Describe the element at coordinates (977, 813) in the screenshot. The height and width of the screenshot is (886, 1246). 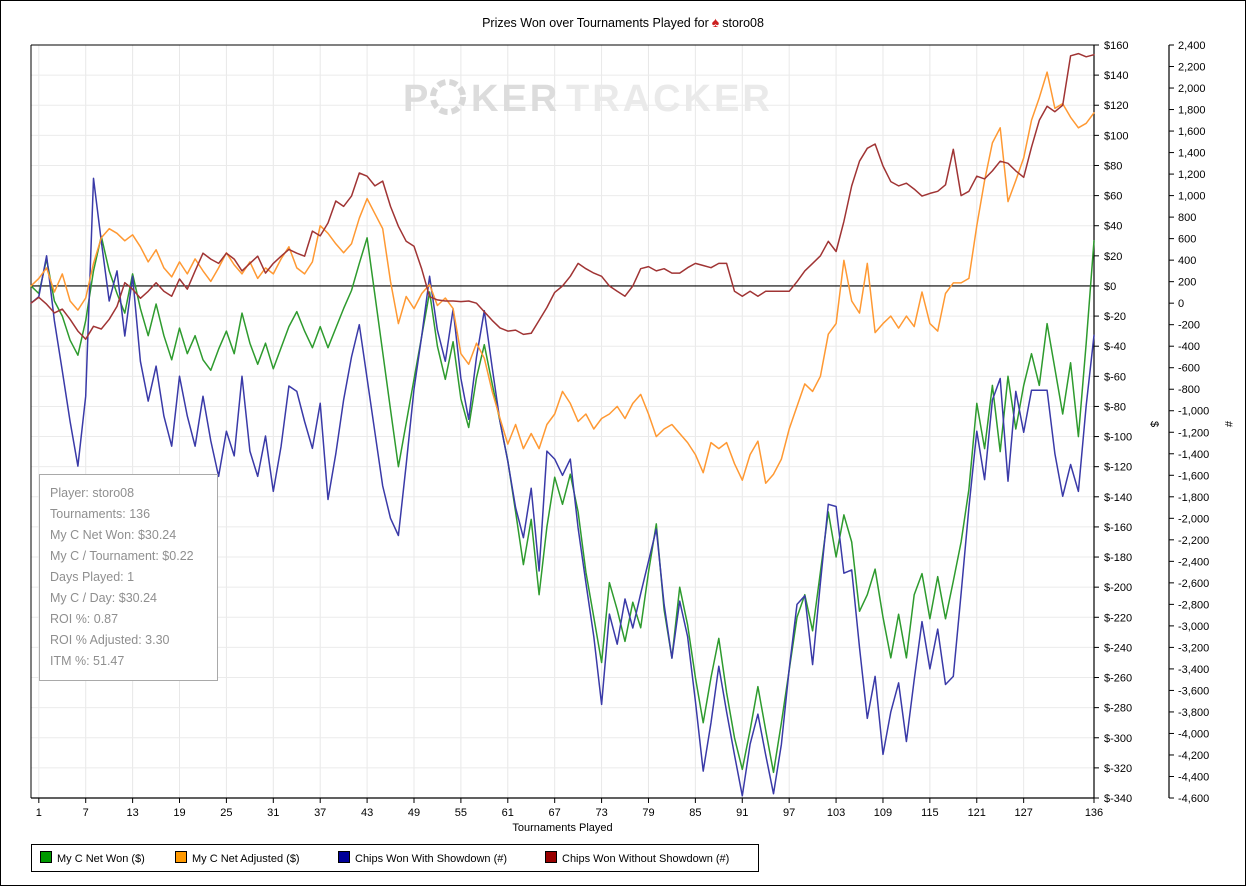
I see `x-tick-label: 121` at that location.